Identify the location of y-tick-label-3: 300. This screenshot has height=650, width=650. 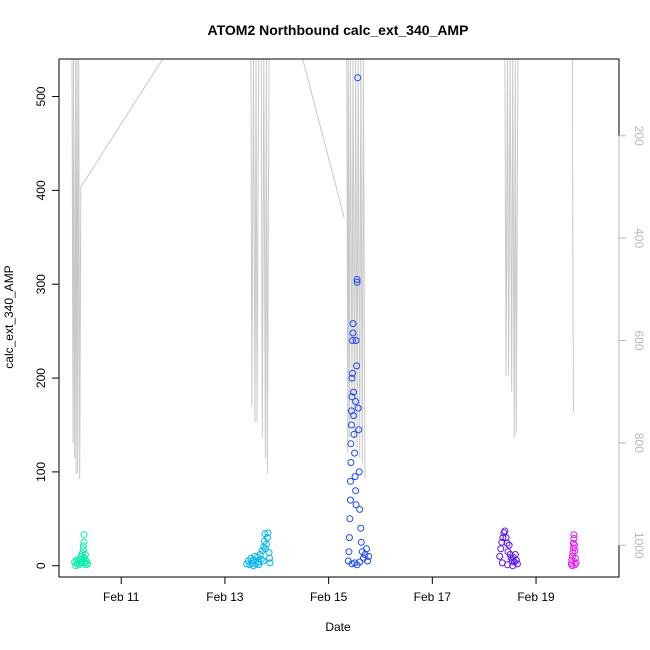
(41, 284).